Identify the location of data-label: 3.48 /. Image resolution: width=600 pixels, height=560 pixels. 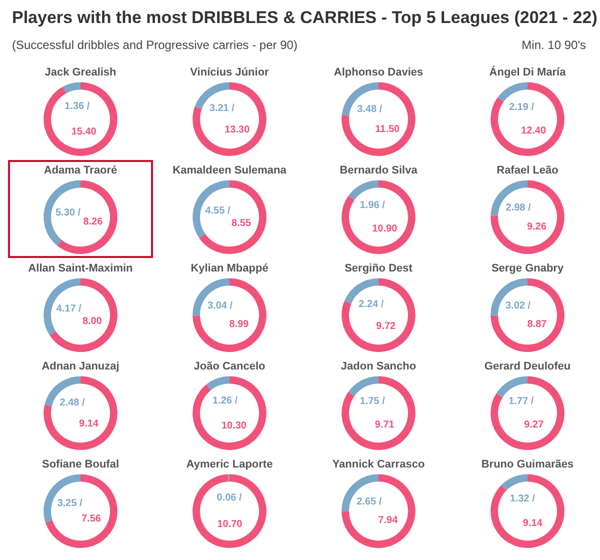
(369, 109).